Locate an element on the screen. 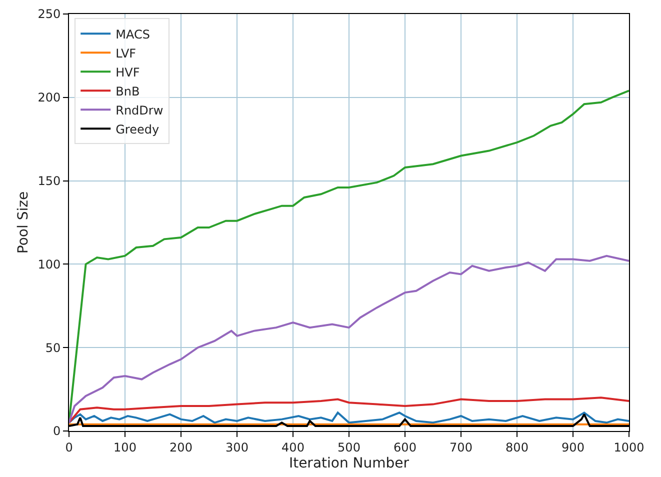 This screenshot has height=477, width=661. y-axis-title: Pool Size is located at coordinates (23, 222).